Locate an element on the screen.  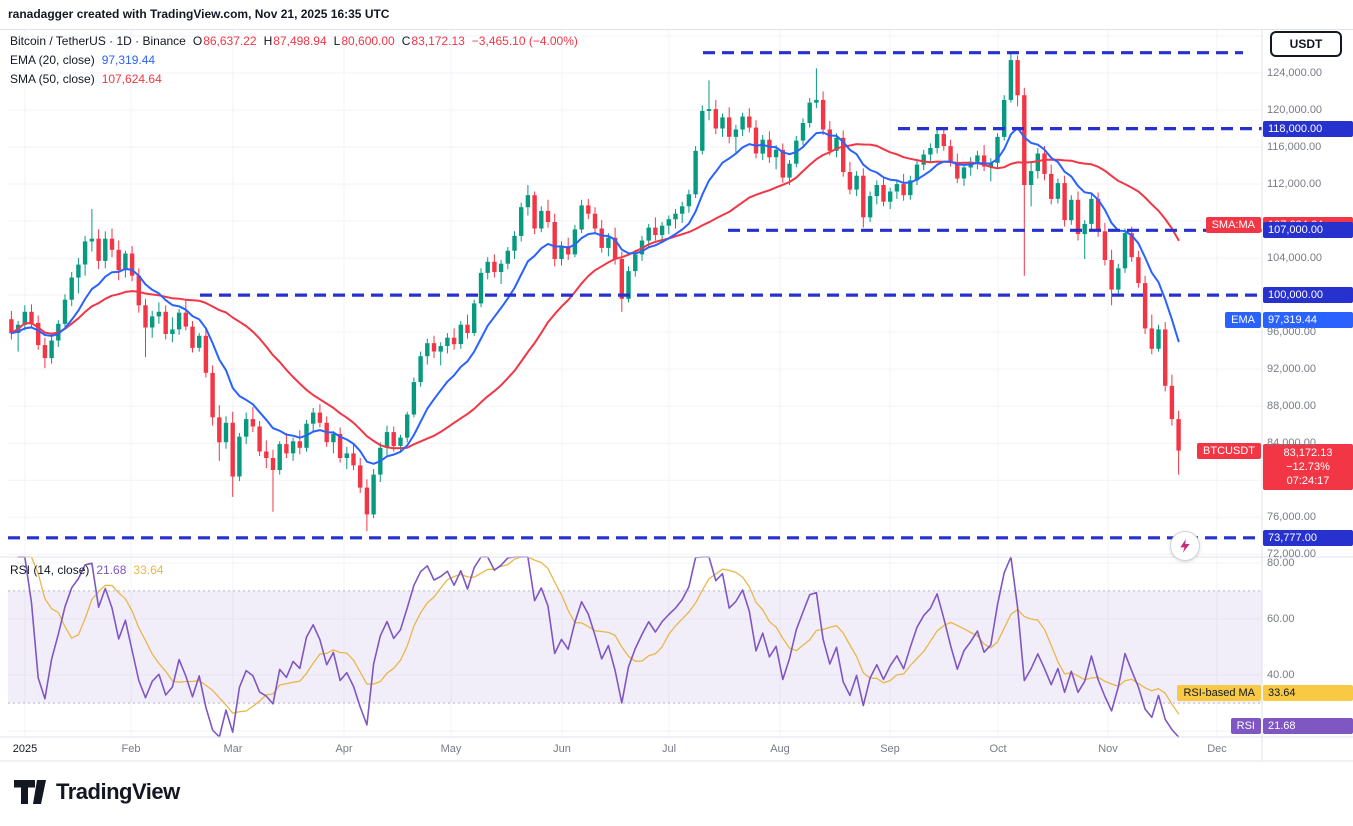
price-axis-label: 84,000.00 is located at coordinates (1291, 443).